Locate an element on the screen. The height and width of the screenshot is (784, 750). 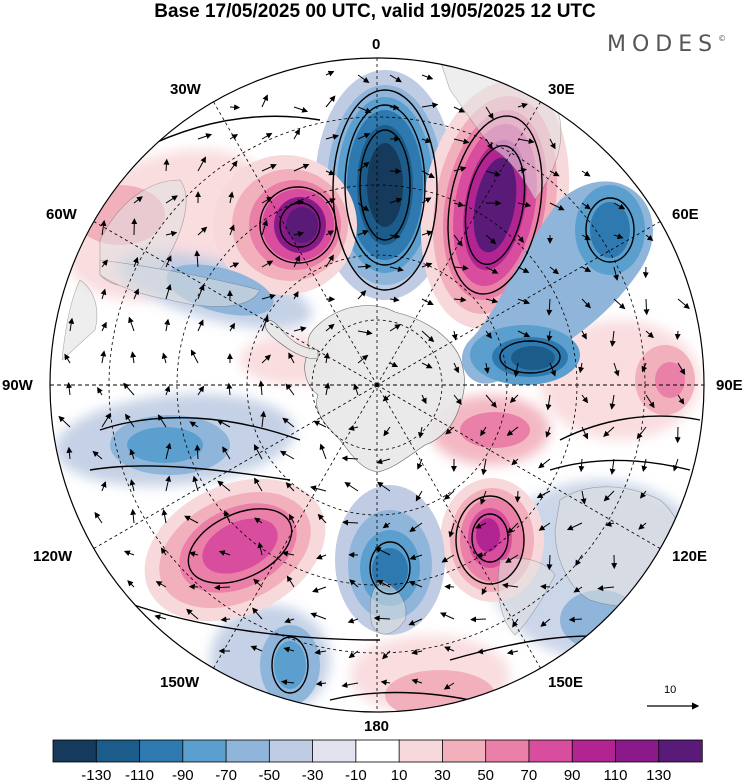
colorbar-boxes is located at coordinates (377, 751).